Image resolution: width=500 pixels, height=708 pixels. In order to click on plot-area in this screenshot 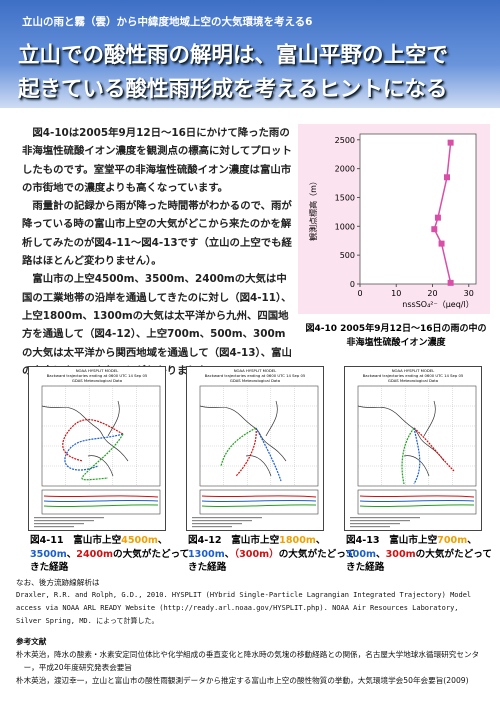, I will do `click(418, 209)`.